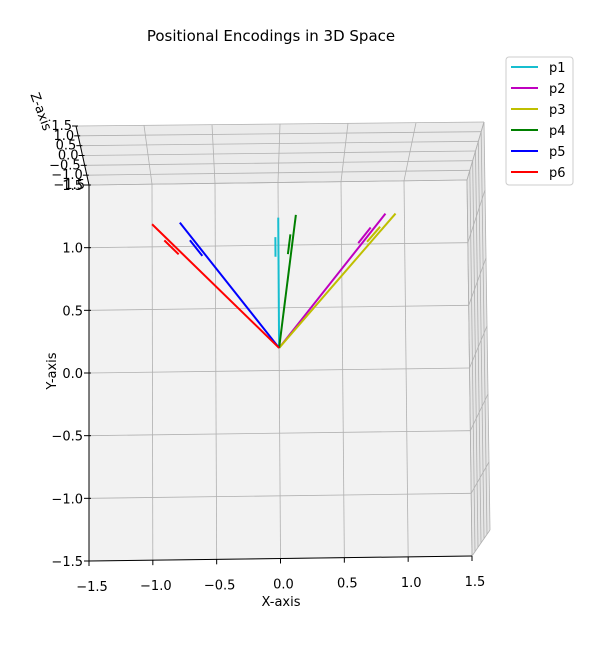 This screenshot has height=659, width=609. I want to click on x-tick-label: −0.5, so click(220, 585).